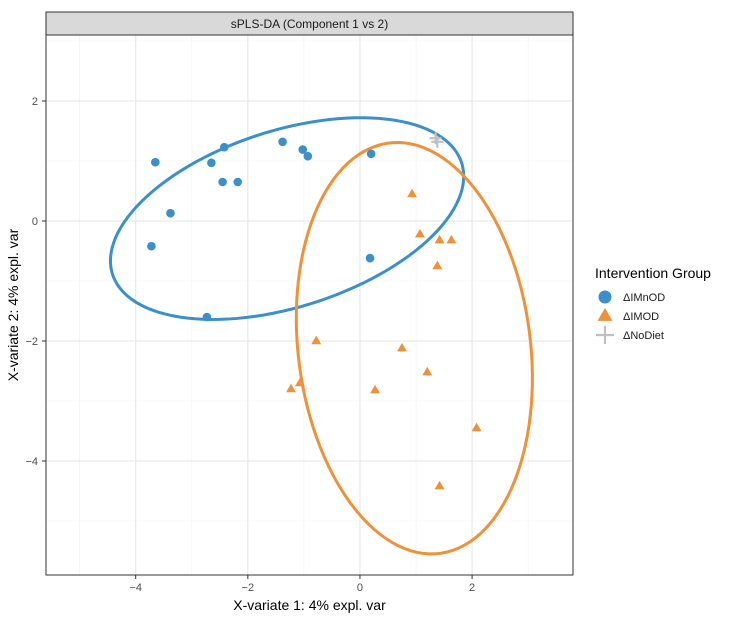 The height and width of the screenshot is (619, 730). I want to click on data-point-cross, so click(437, 141).